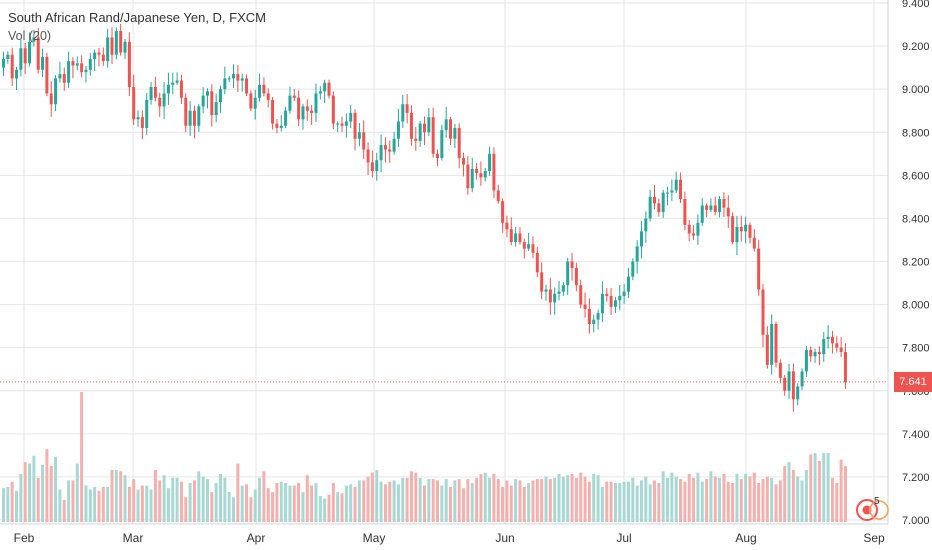 This screenshot has width=932, height=550. What do you see at coordinates (504, 538) in the screenshot?
I see `x-tick-label: Jun` at bounding box center [504, 538].